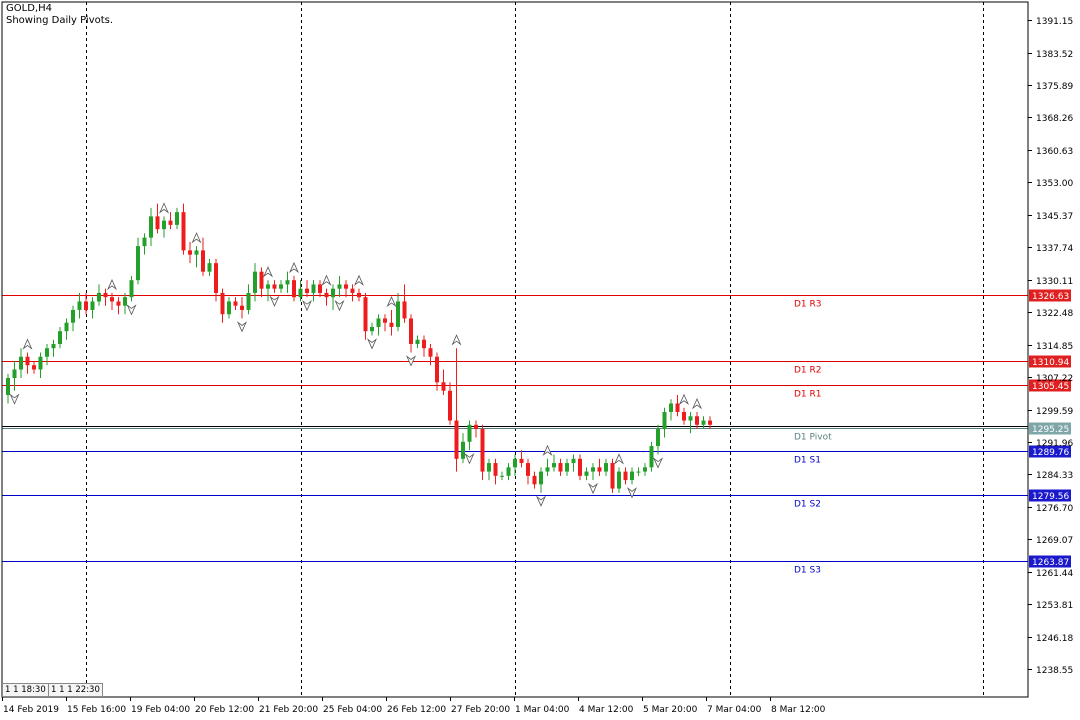 The width and height of the screenshot is (1080, 720). I want to click on pivot-price-label-6: 1263.87, so click(1050, 563).